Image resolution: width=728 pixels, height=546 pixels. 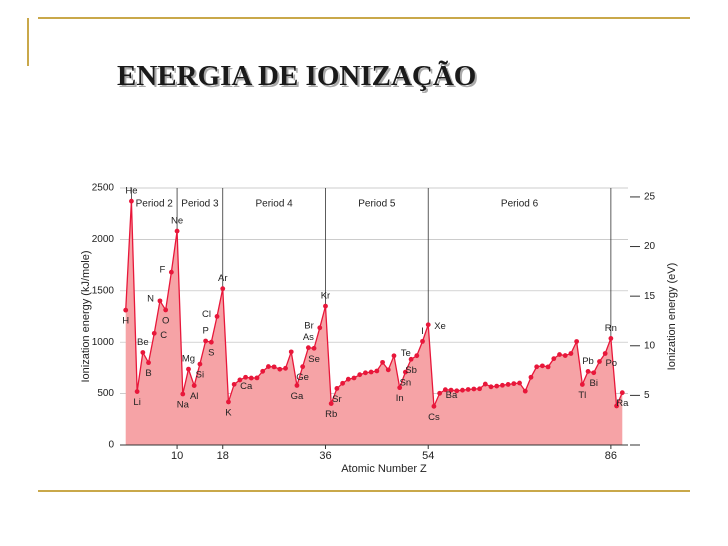 What do you see at coordinates (377, 204) in the screenshot?
I see `period-label: Period 5` at bounding box center [377, 204].